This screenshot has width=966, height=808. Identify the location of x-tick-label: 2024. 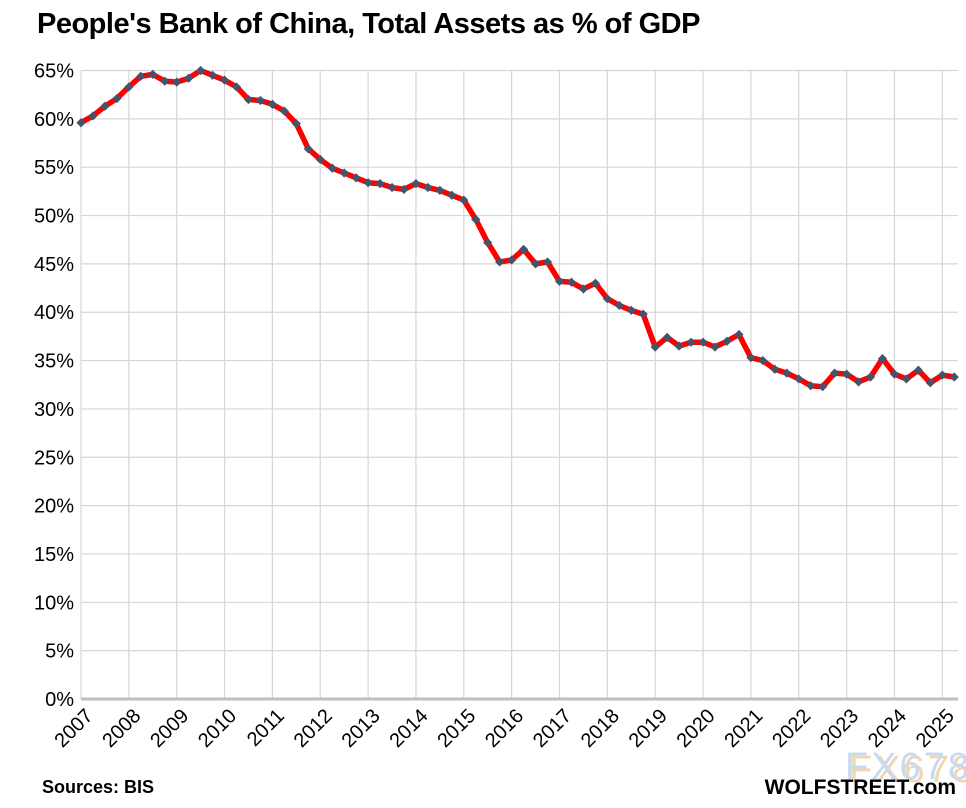
(887, 728).